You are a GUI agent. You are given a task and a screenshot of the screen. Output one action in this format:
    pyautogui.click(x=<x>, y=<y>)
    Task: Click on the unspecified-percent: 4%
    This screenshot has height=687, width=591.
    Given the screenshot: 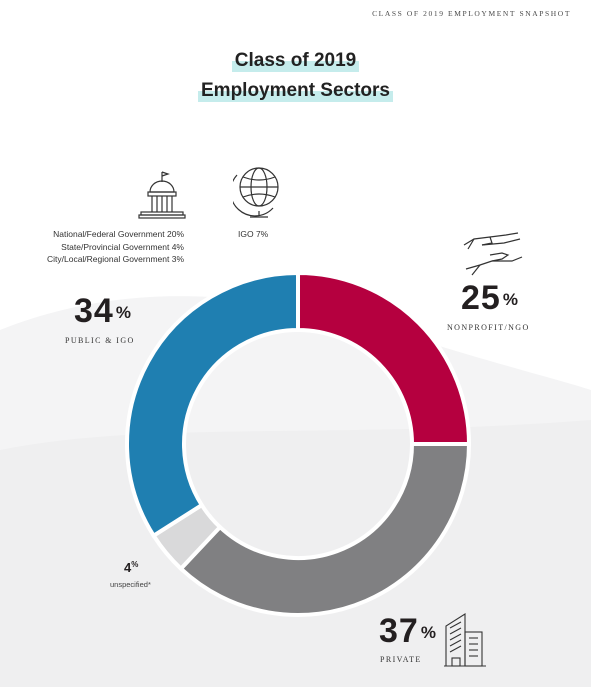 What is the action you would take?
    pyautogui.click(x=131, y=567)
    